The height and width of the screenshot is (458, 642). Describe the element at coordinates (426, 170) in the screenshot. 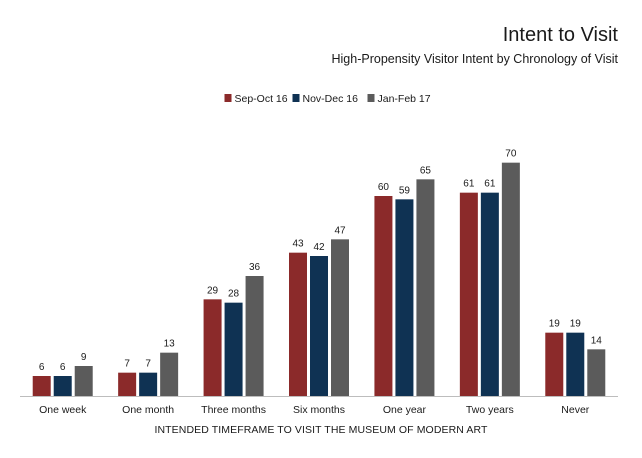

I see `value-label-one-year-jan-feb-17: 65` at that location.